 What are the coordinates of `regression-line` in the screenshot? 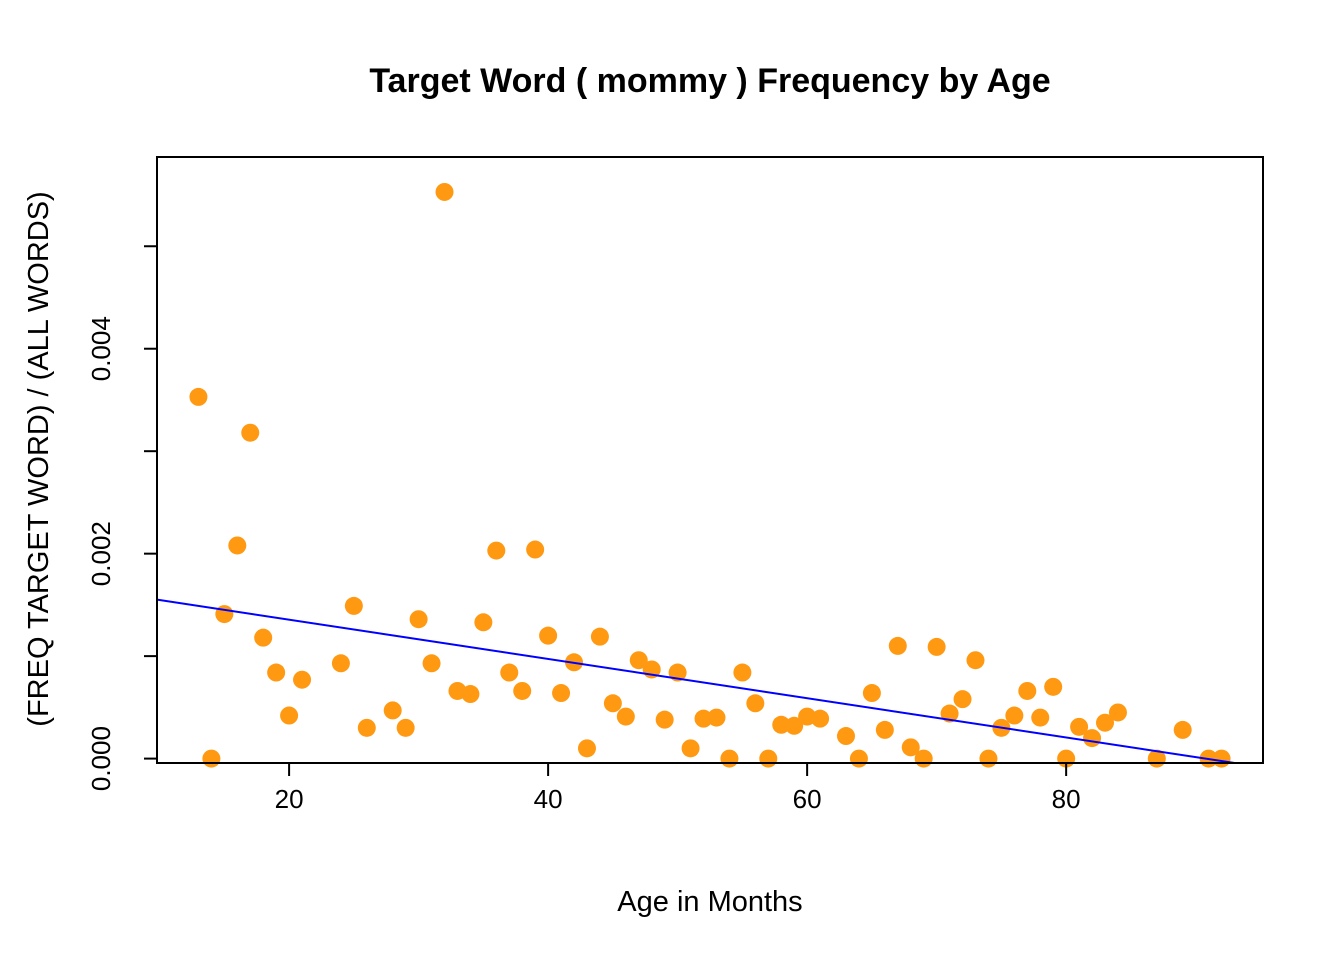 It's located at (699, 680).